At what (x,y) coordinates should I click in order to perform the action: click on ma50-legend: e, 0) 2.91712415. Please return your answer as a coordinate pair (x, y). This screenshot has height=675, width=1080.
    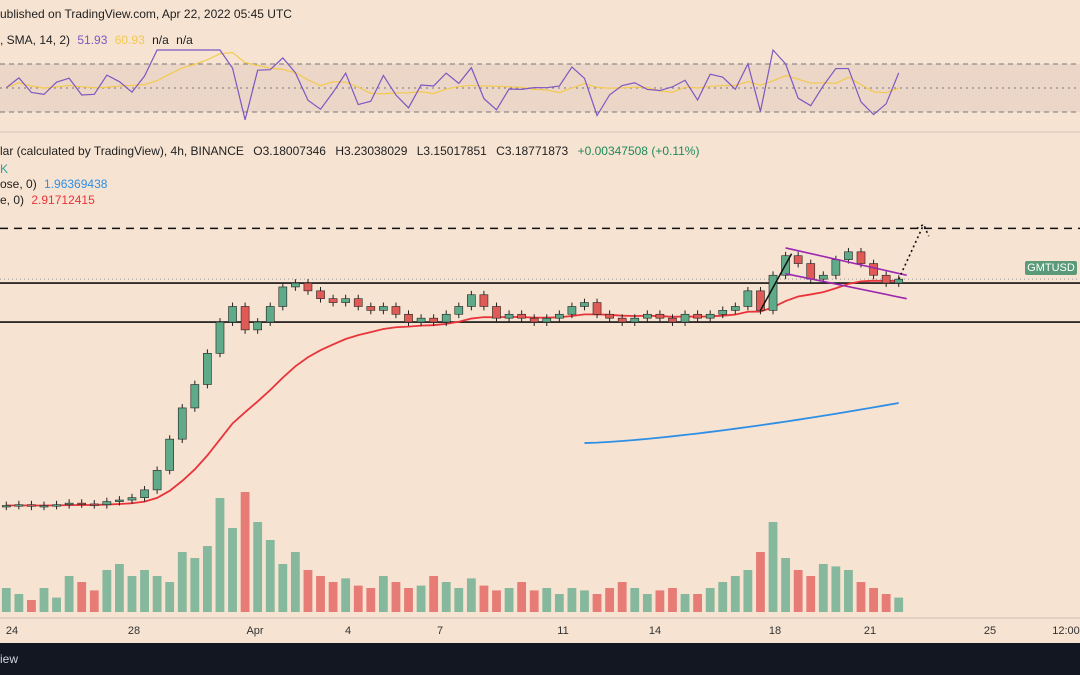
    Looking at the image, I should click on (47, 200).